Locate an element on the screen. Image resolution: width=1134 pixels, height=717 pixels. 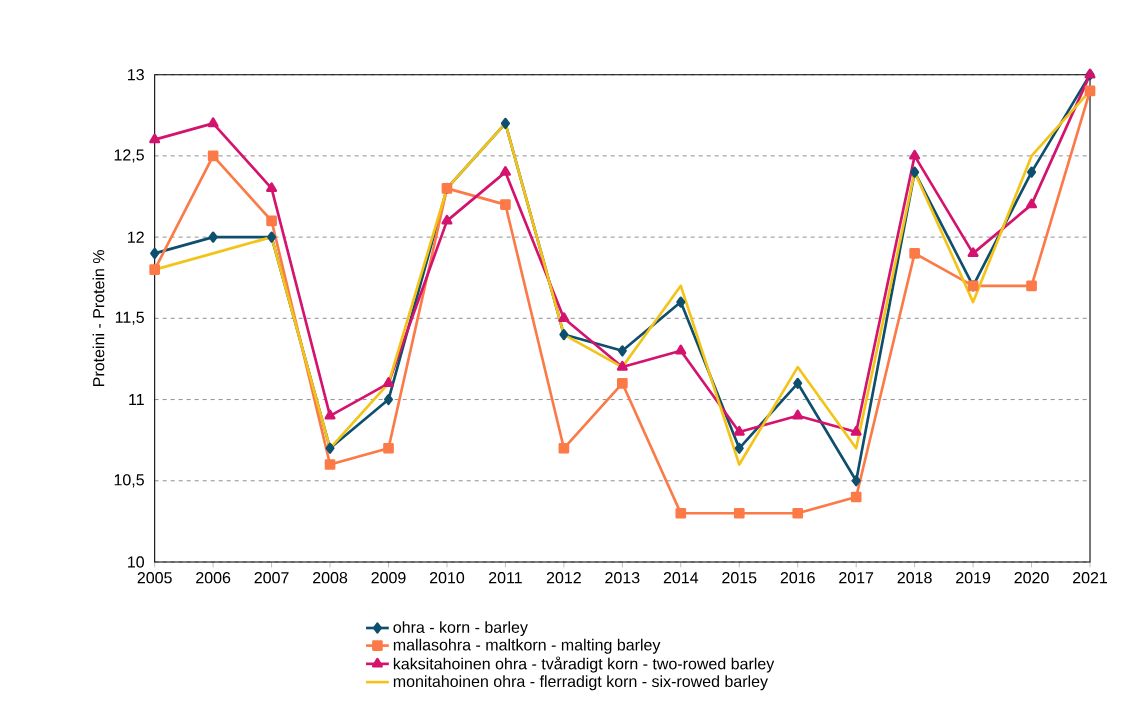
x-tick-label: 2012 is located at coordinates (563, 578).